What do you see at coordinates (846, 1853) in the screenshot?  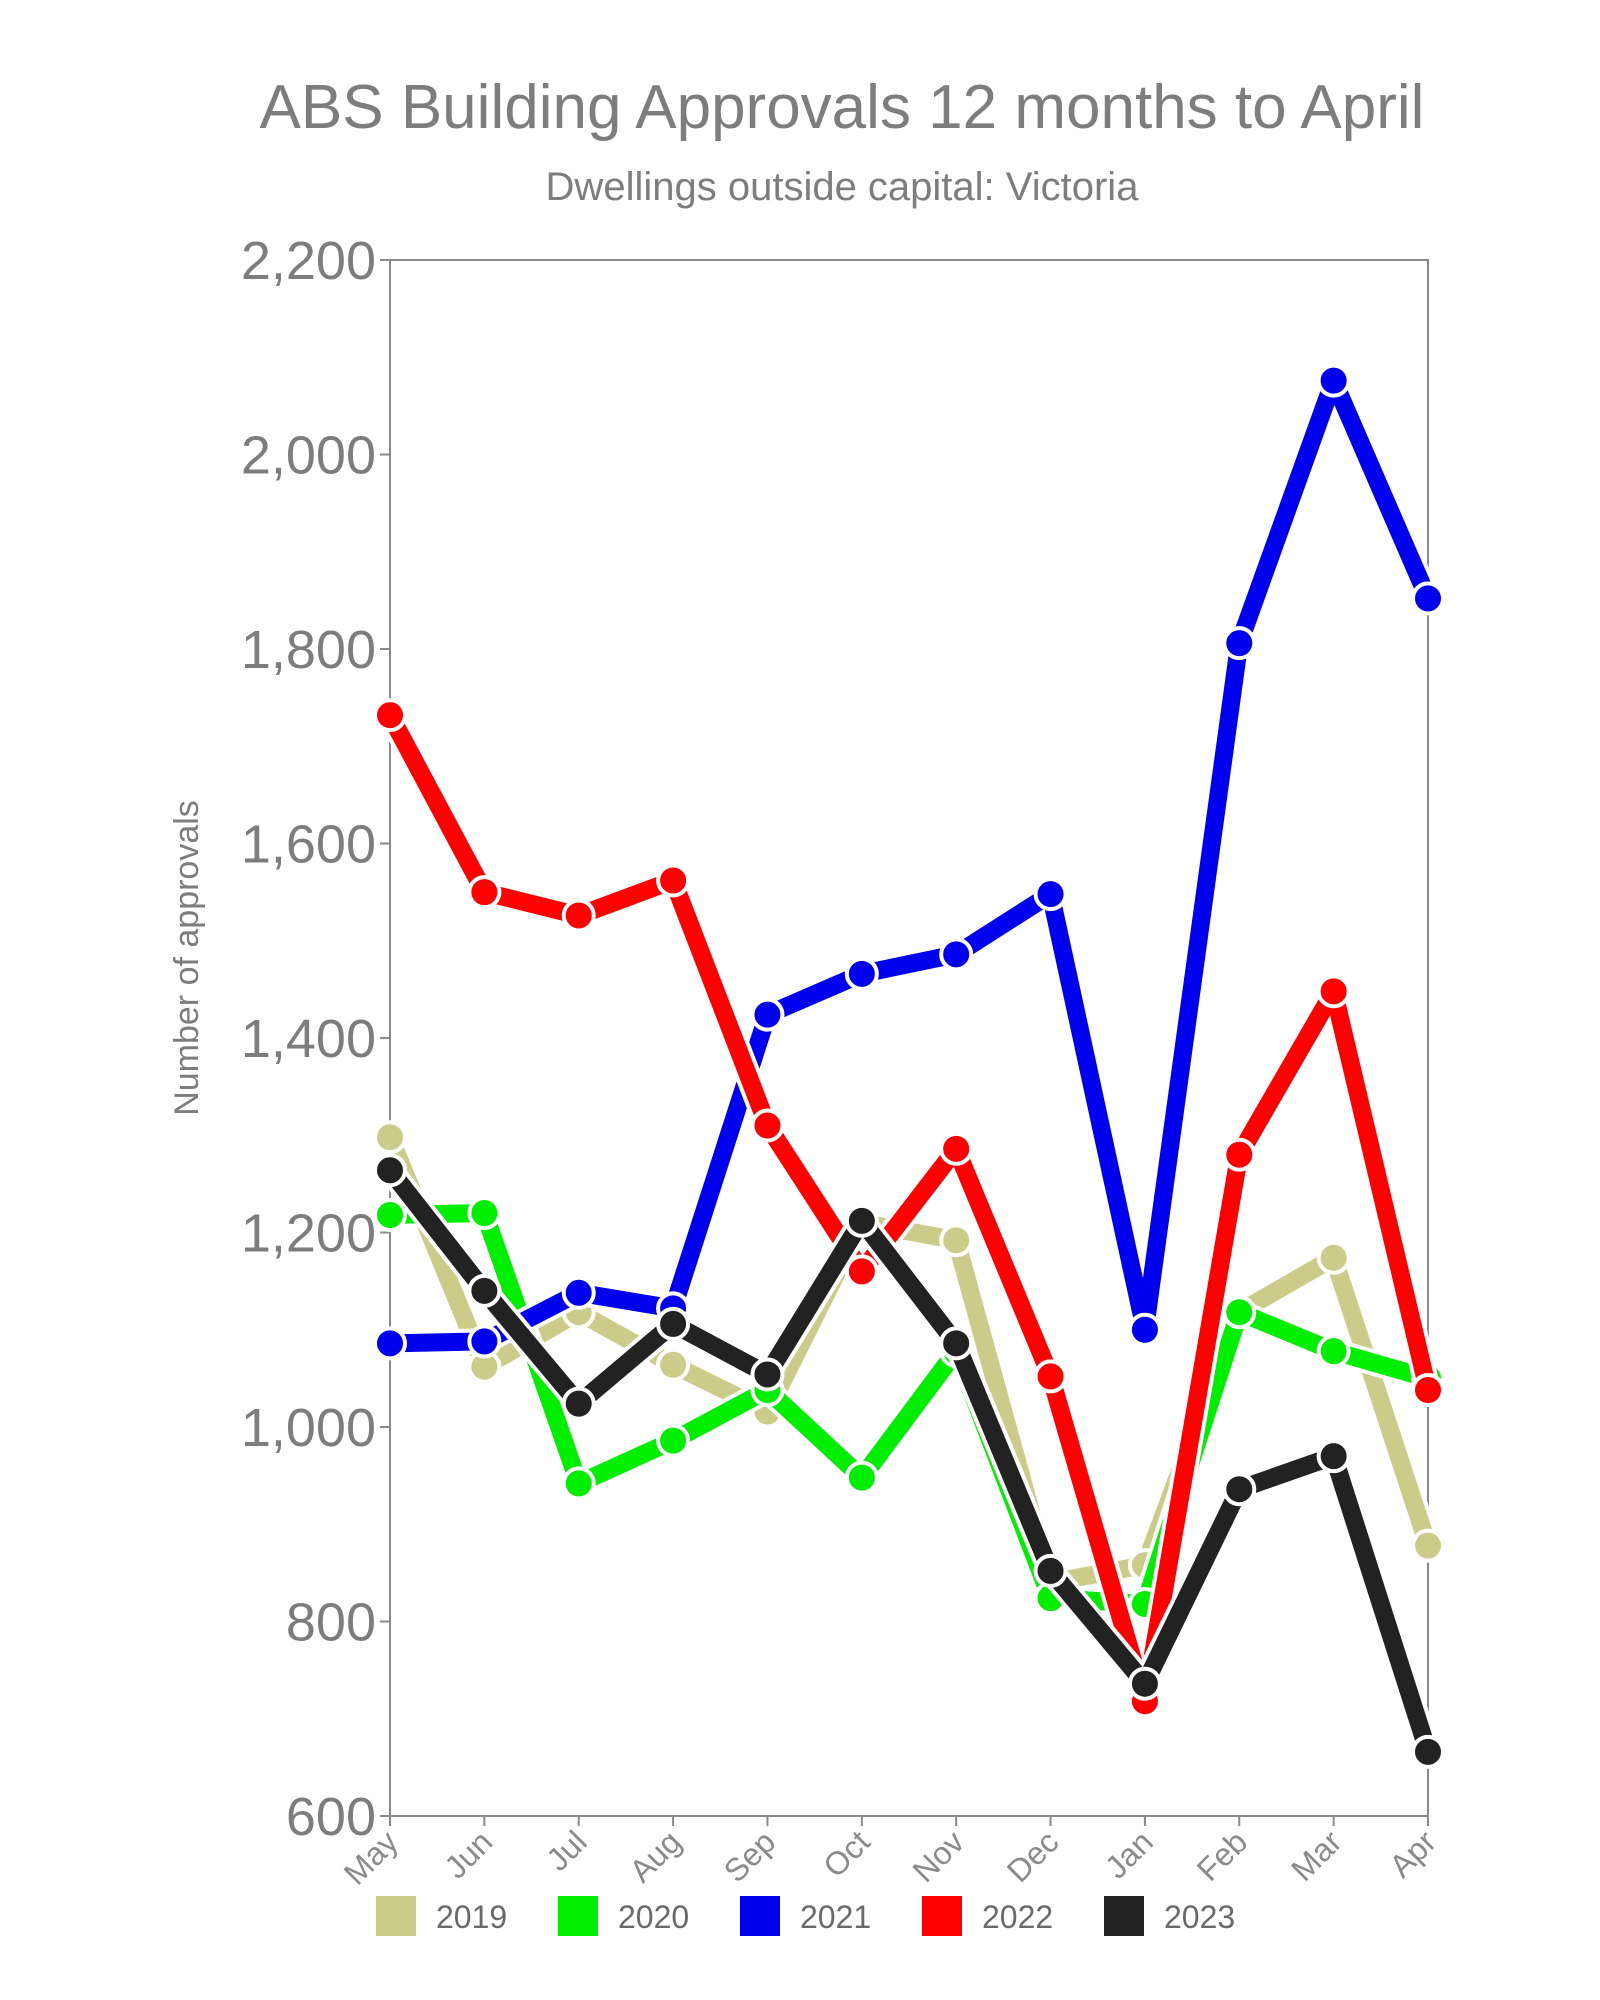 I see `x-tick-label: Oct` at bounding box center [846, 1853].